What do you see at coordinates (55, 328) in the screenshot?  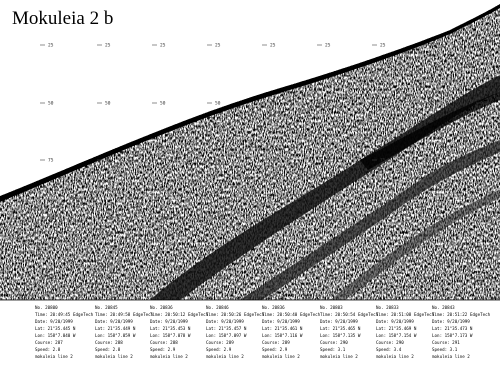 I see `annotation-line: Lat: 21°35.445 N` at bounding box center [55, 328].